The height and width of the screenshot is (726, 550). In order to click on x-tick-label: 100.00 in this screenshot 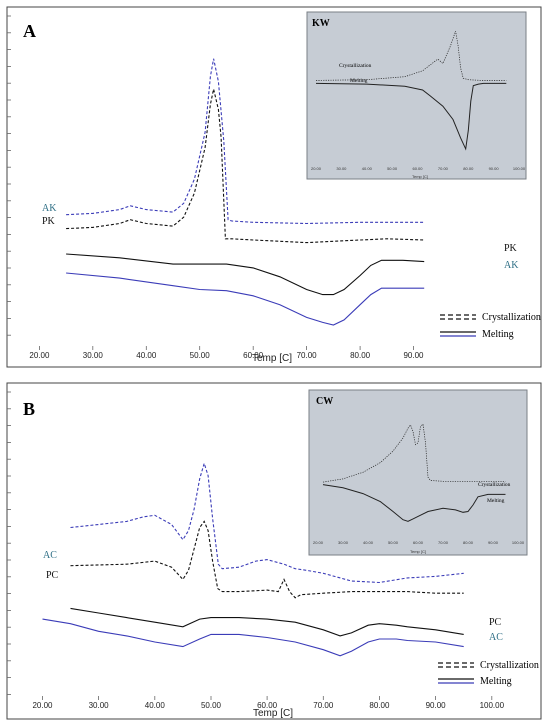, I will do `click(492, 705)`.